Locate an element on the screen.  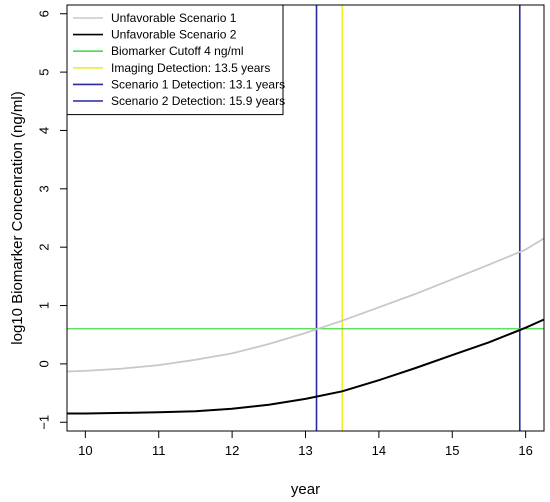
x-tick-label: 14 is located at coordinates (379, 450).